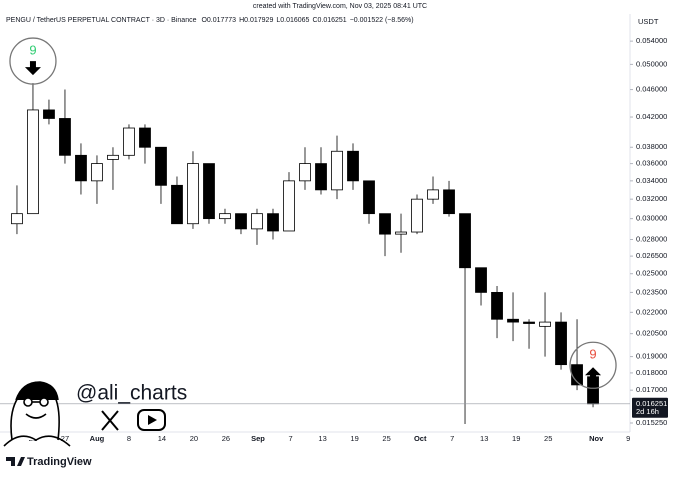 Image resolution: width=680 pixels, height=477 pixels. What do you see at coordinates (219, 20) in the screenshot?
I see `ohlc: O0.017773` at bounding box center [219, 20].